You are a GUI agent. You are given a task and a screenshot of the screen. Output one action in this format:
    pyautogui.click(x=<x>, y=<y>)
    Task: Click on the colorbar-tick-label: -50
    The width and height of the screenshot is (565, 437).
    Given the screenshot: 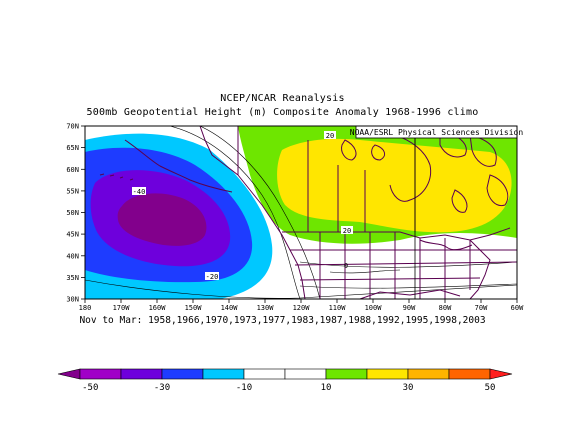 What is the action you would take?
    pyautogui.click(x=90, y=388)
    